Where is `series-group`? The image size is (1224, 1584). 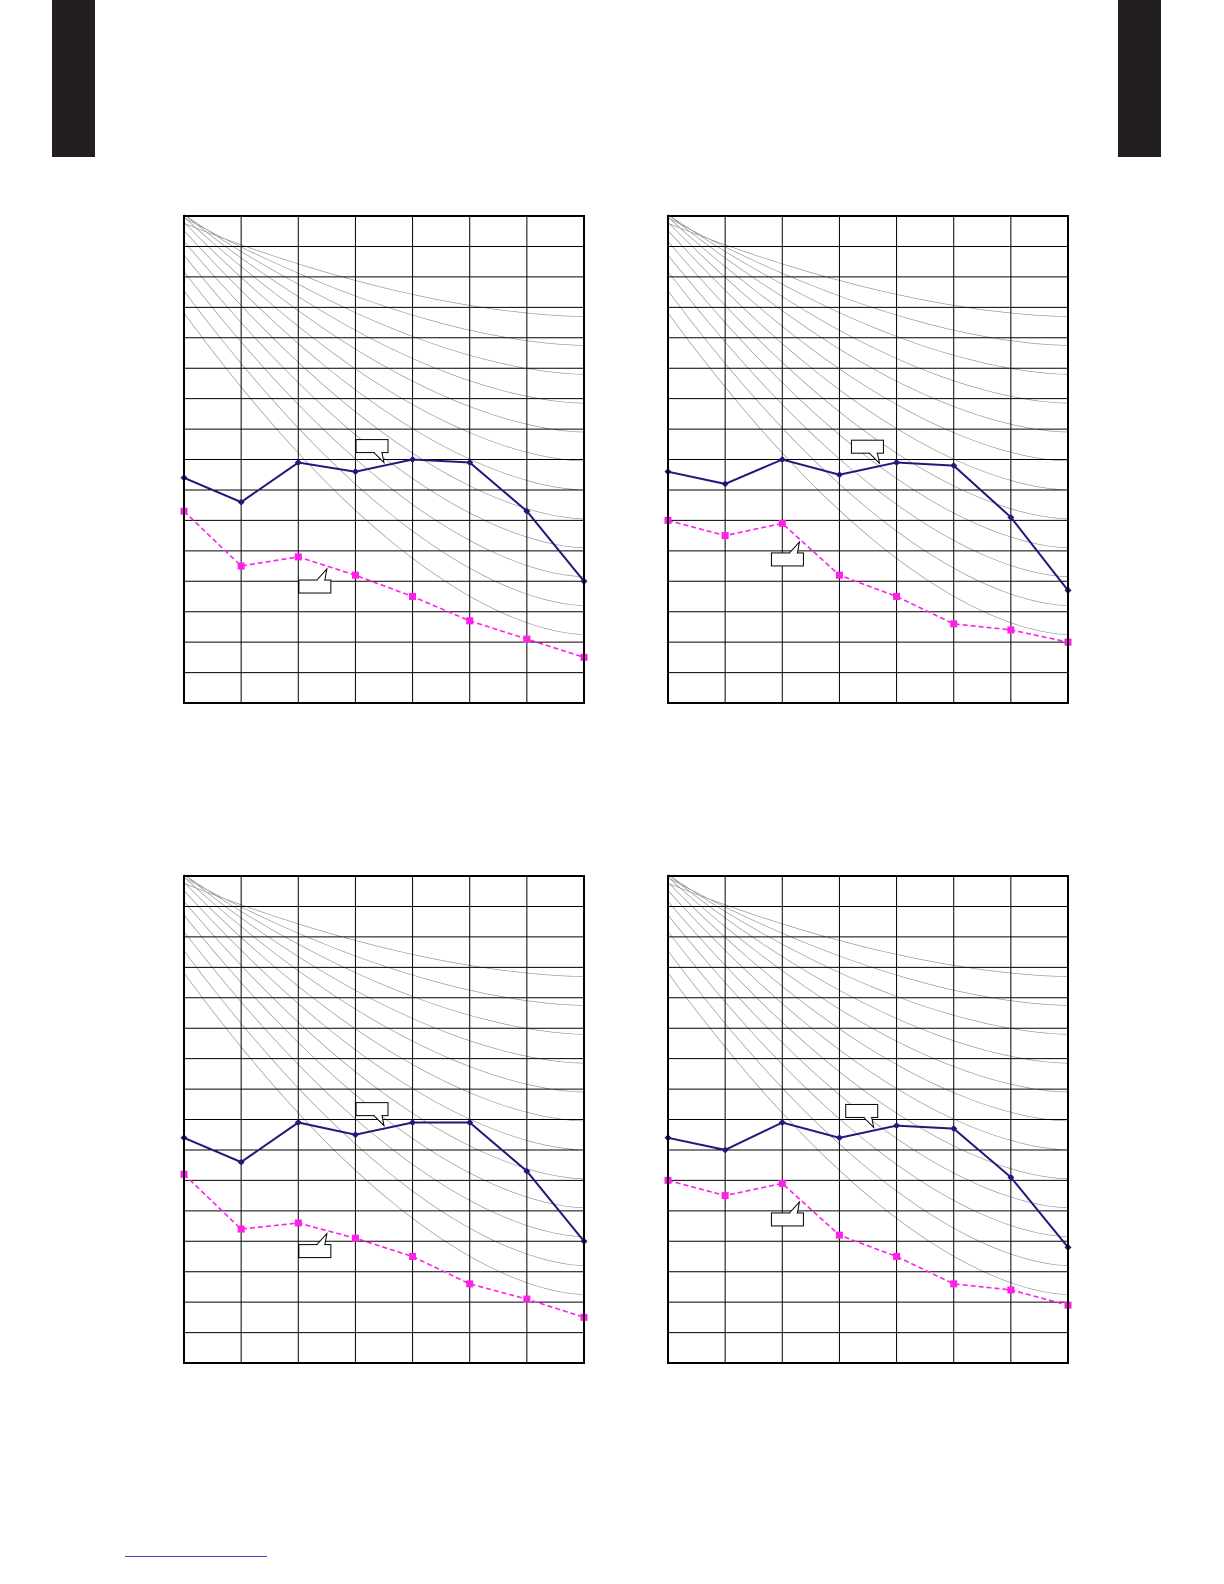
series-group is located at coordinates (868, 1214).